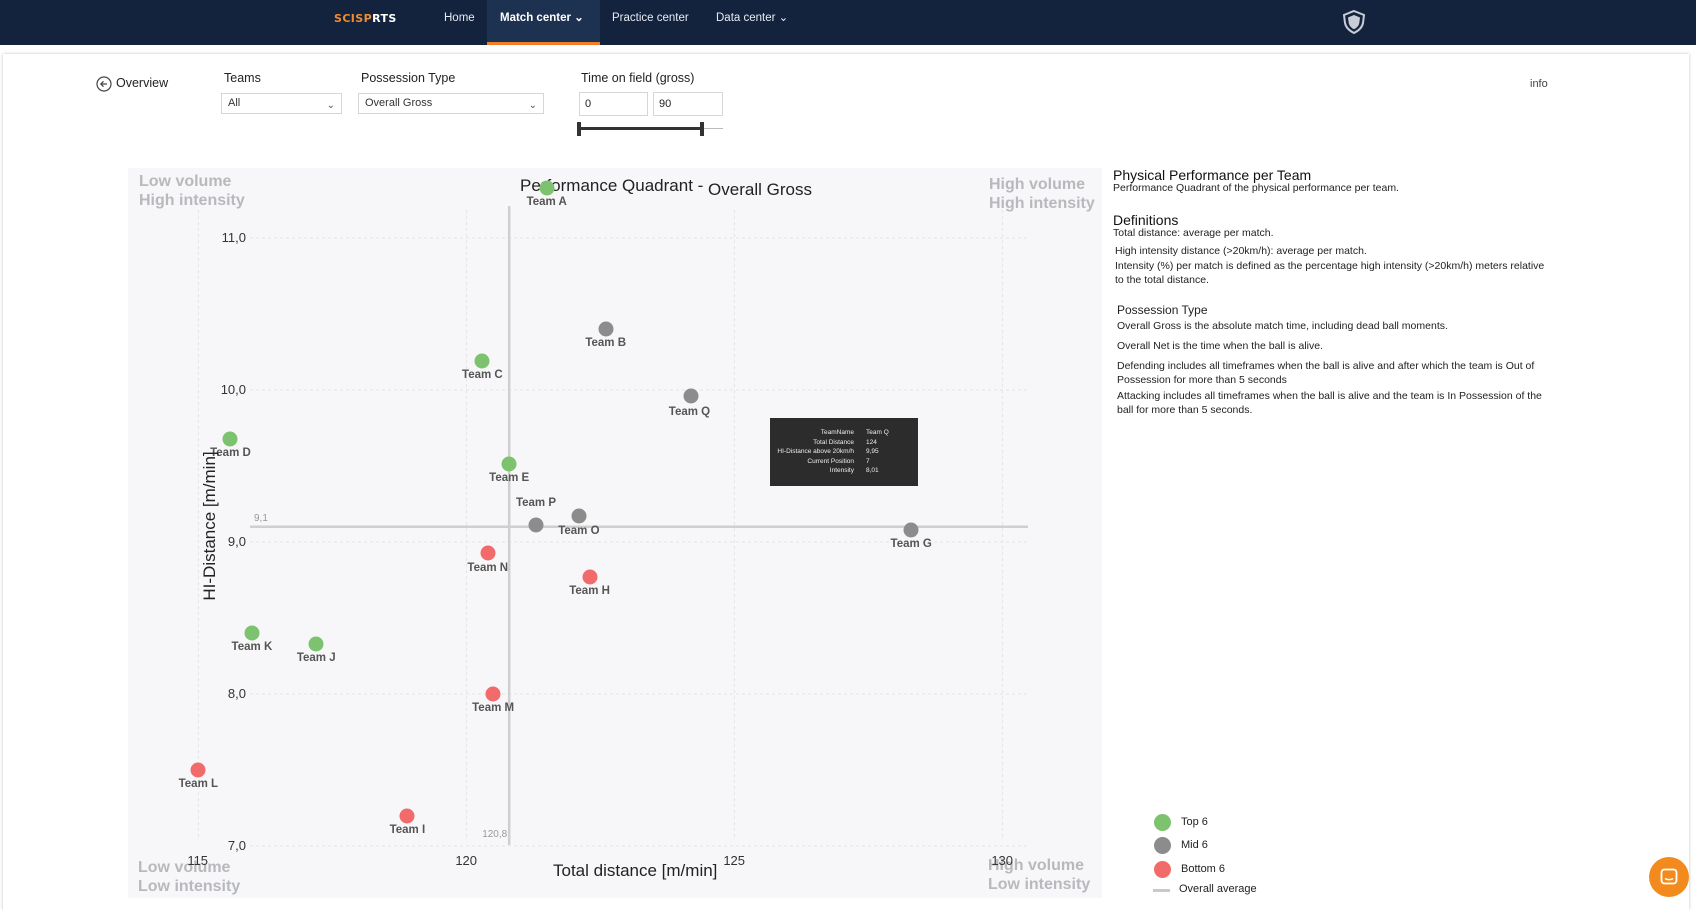 Image resolution: width=1696 pixels, height=910 pixels. What do you see at coordinates (606, 343) in the screenshot?
I see `data-label-team-b: Team B` at bounding box center [606, 343].